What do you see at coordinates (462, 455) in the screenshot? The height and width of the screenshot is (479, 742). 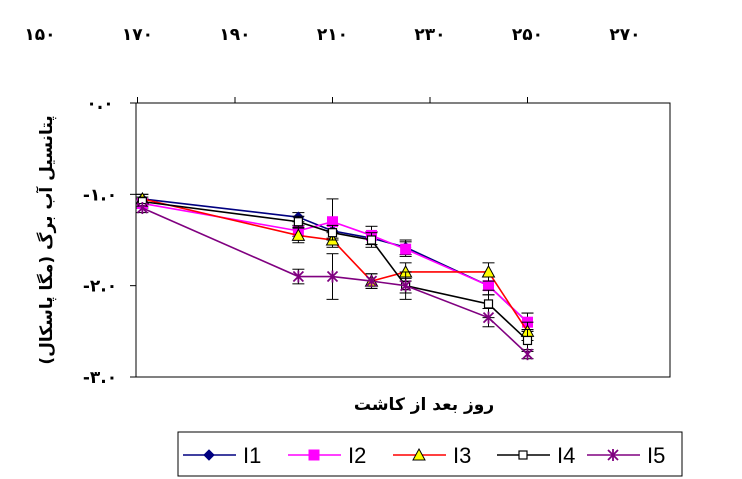 I see `legend-label: I3` at bounding box center [462, 455].